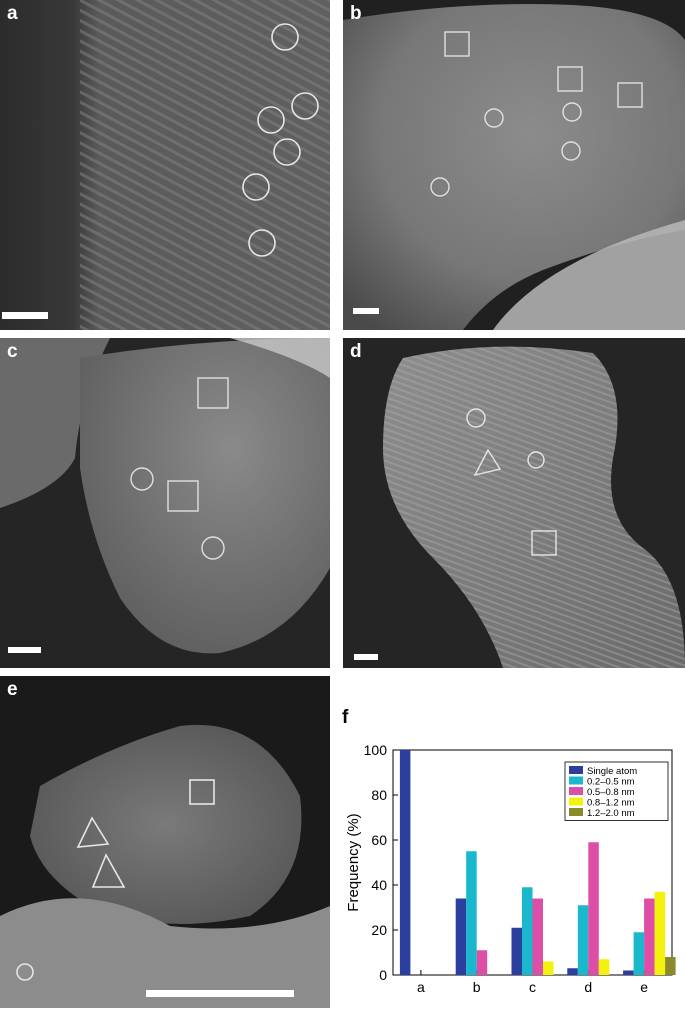 The height and width of the screenshot is (1013, 685). I want to click on x-tick-label-b: b, so click(477, 987).